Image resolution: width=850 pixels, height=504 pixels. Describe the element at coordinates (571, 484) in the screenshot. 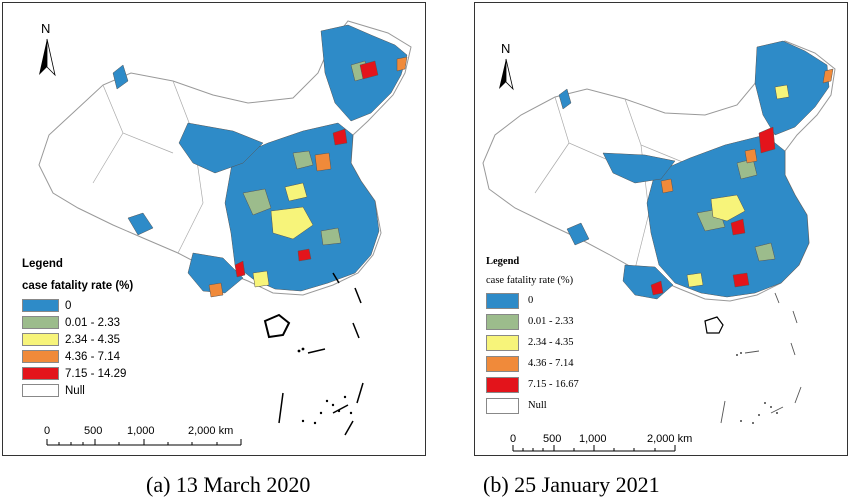

I see `caption-b: (b) 25 January 2021` at that location.